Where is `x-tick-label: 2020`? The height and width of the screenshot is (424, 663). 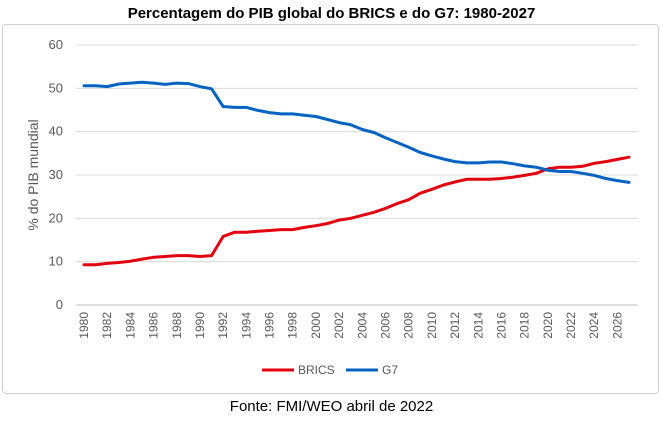 x-tick-label: 2020 is located at coordinates (548, 325).